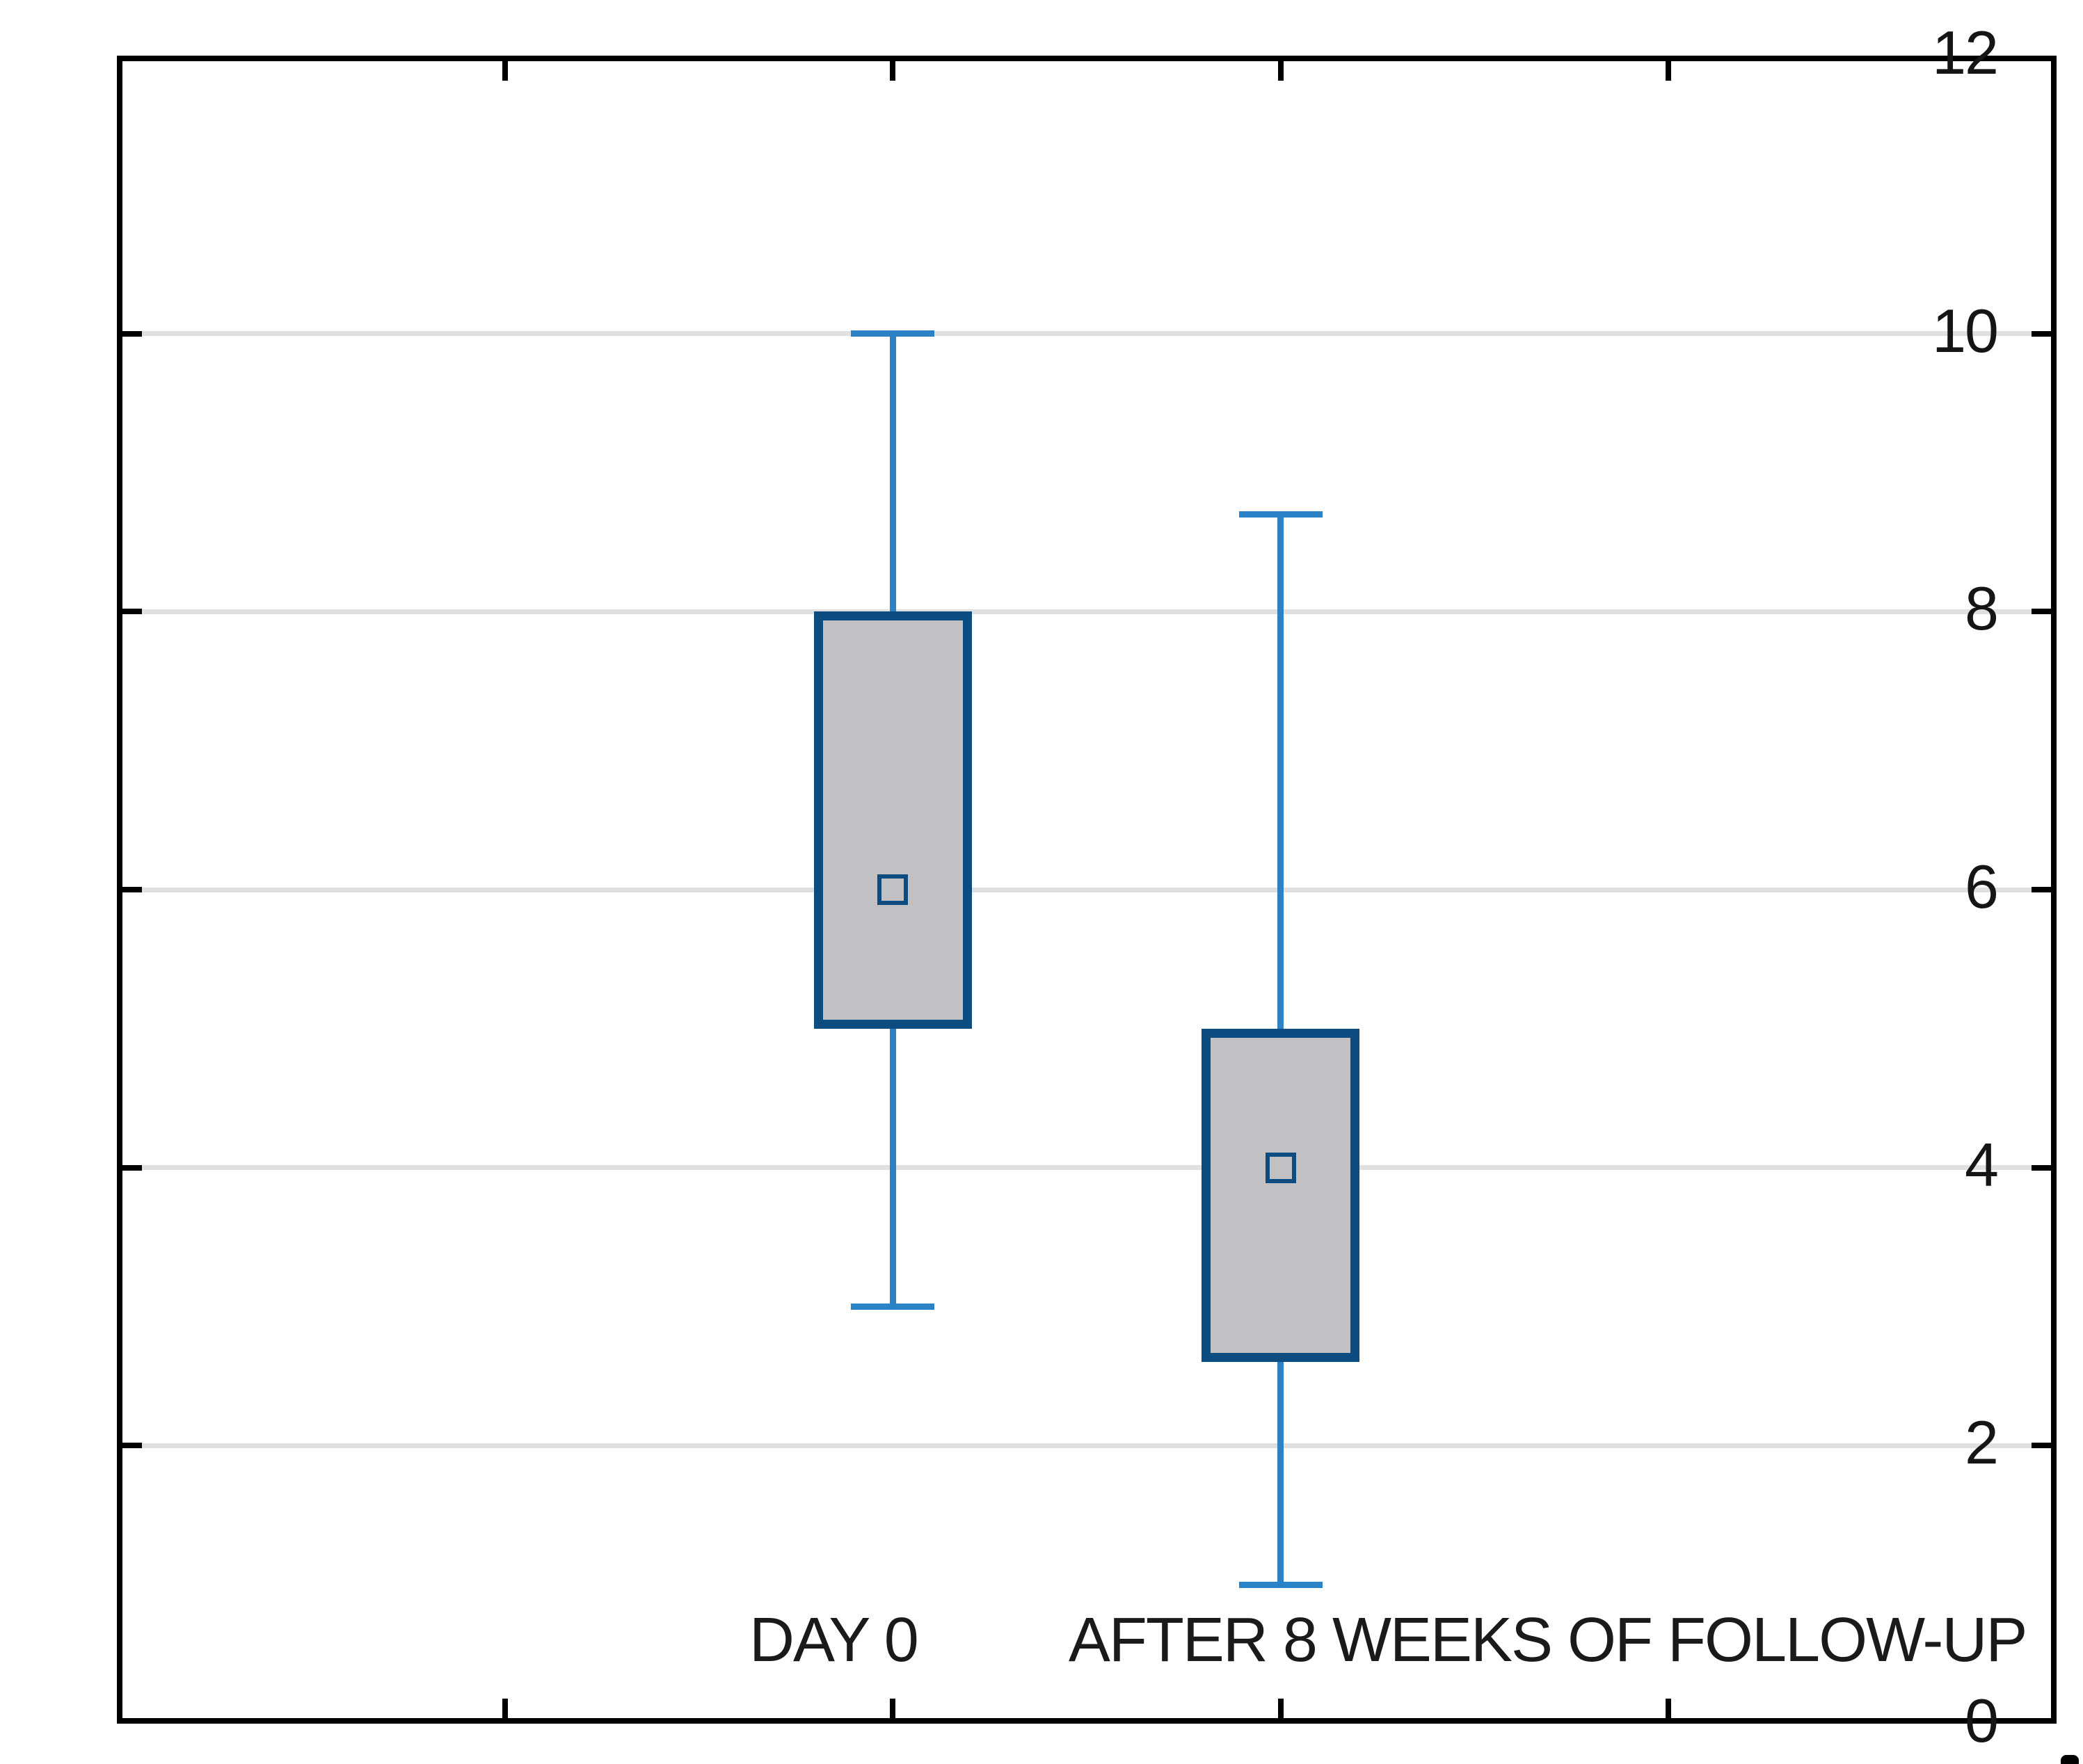 The height and width of the screenshot is (1764, 2083). I want to click on category-label-day0: DAY 0, so click(834, 1640).